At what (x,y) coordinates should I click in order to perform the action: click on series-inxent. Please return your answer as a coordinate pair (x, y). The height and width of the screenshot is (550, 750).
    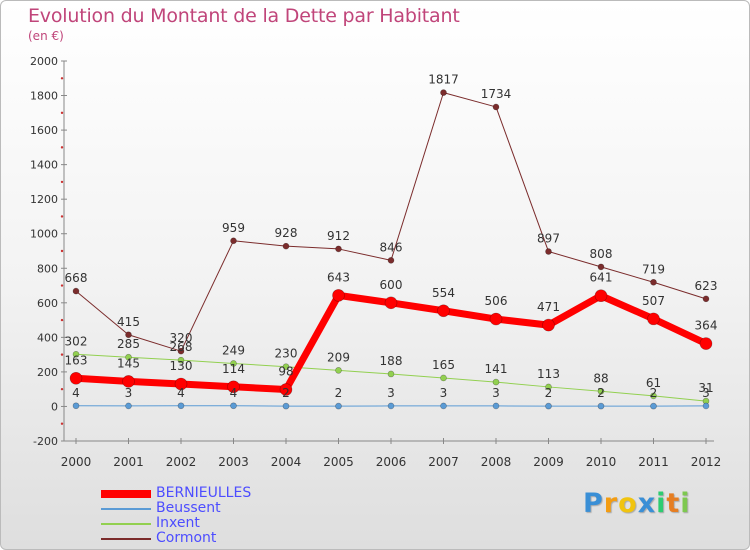
    Looking at the image, I should click on (391, 377).